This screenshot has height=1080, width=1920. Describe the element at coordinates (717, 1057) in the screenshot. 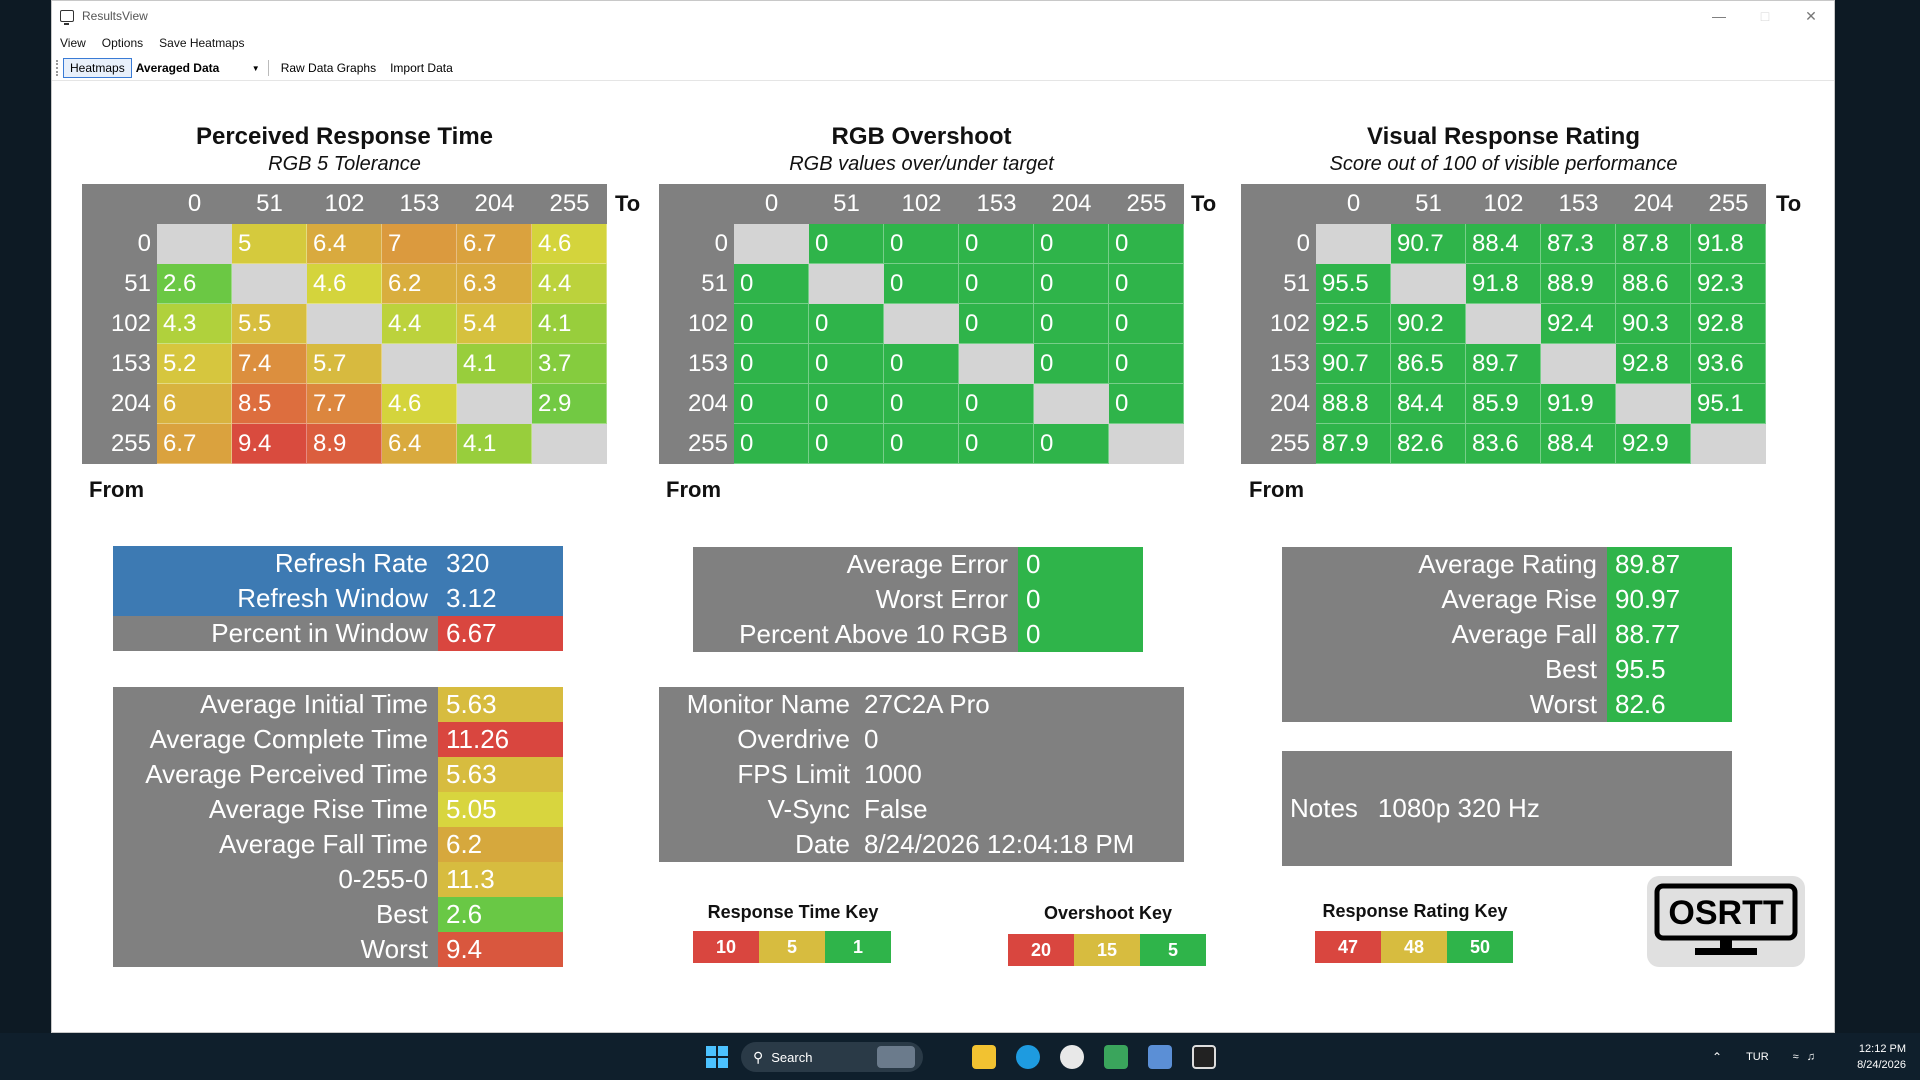

I see `start-windows-icon` at that location.